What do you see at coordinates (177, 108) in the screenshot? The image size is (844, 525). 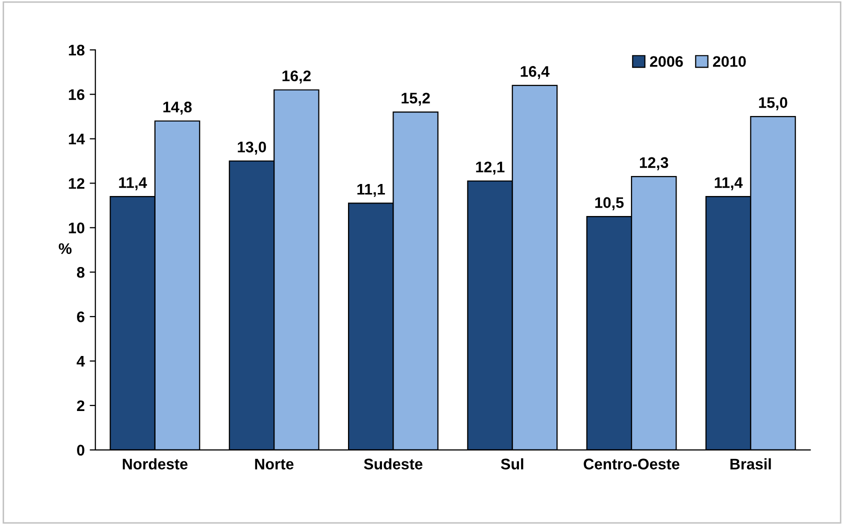 I see `data-label: 14,8` at bounding box center [177, 108].